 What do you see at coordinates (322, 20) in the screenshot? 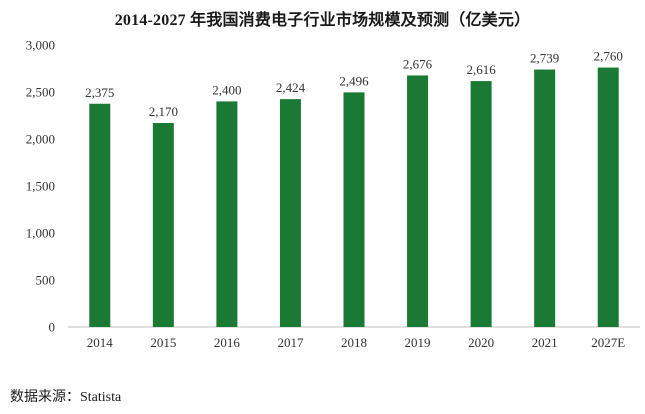
I see `chart-title: 2014-2027 年我国消费电子行业市场规模及预测（亿美元）` at bounding box center [322, 20].